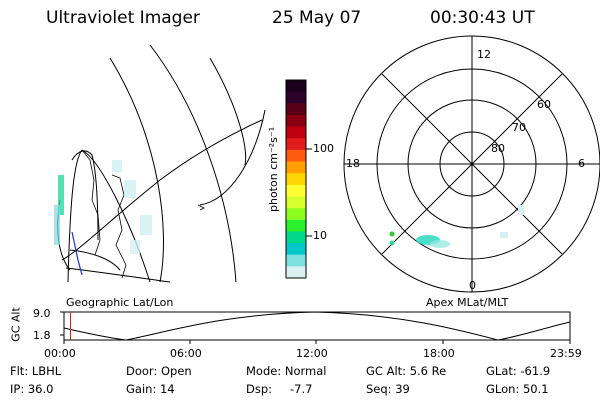 The image size is (600, 400). What do you see at coordinates (566, 353) in the screenshot?
I see `altitude-xtick: 23:59` at bounding box center [566, 353].